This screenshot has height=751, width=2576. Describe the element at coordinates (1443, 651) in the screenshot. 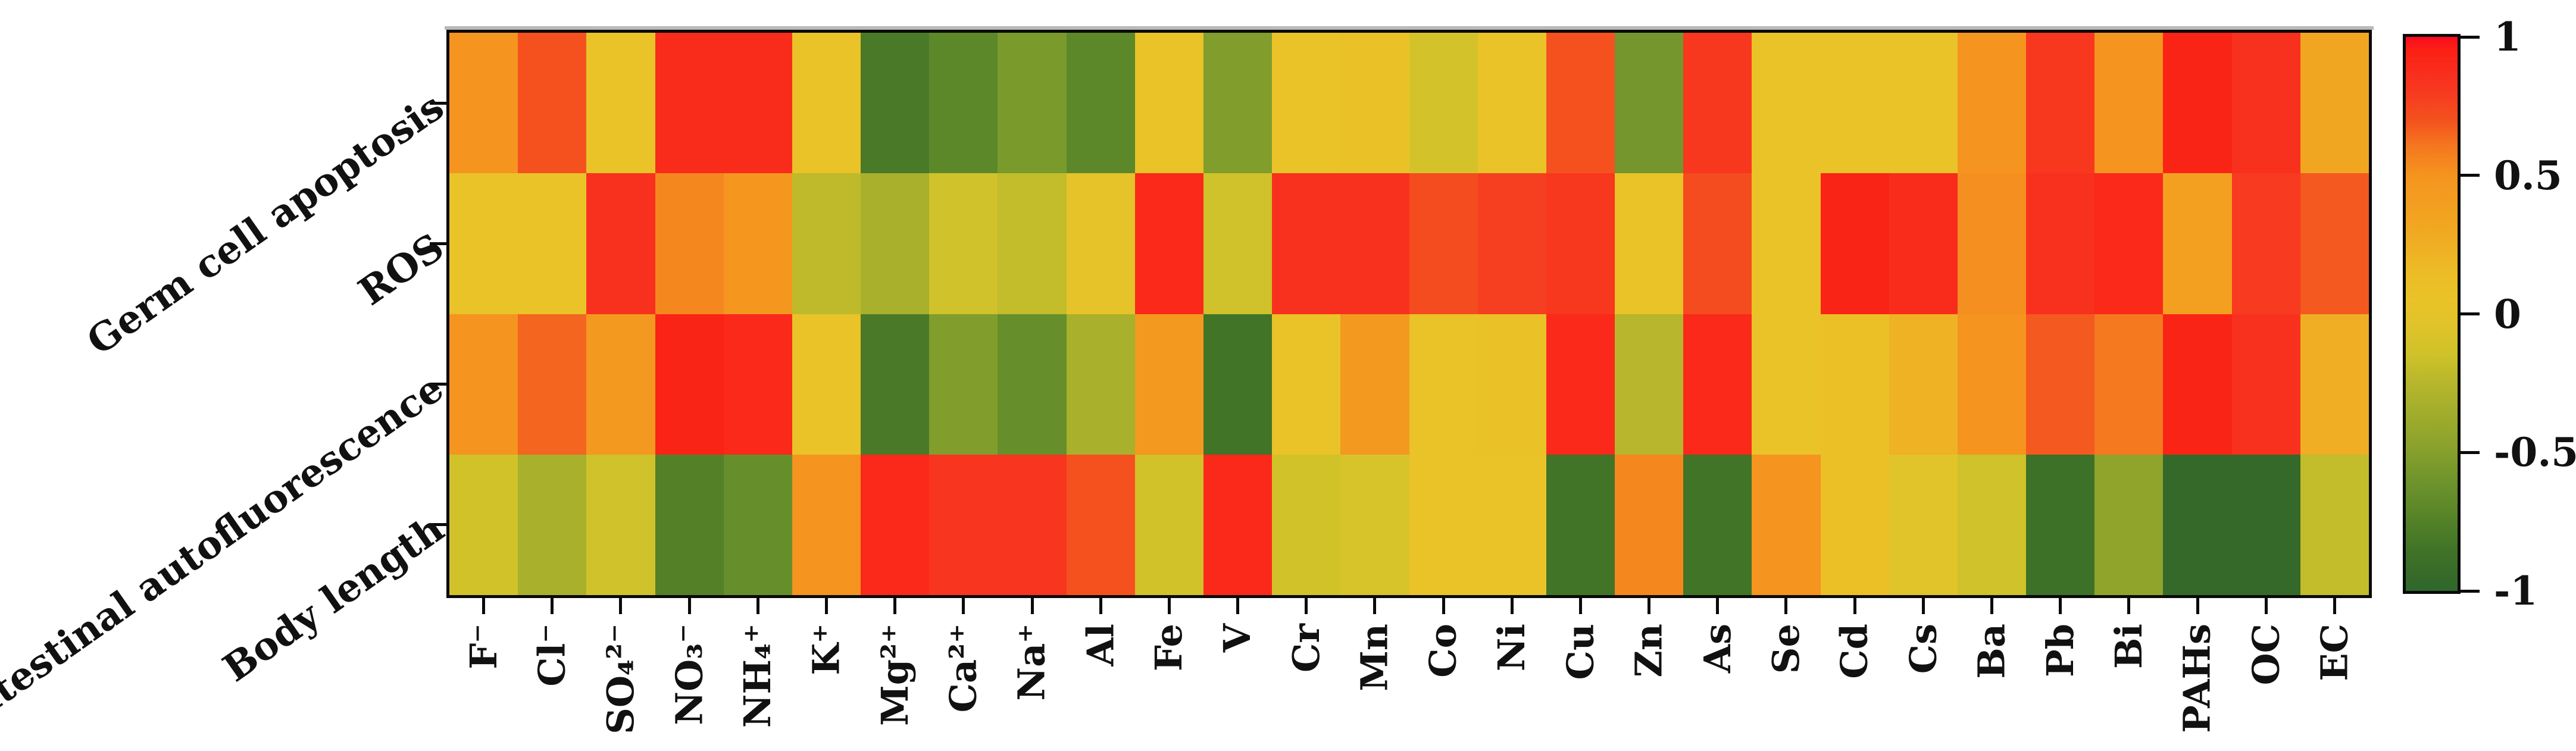

I see `x-axis-label: Co` at that location.